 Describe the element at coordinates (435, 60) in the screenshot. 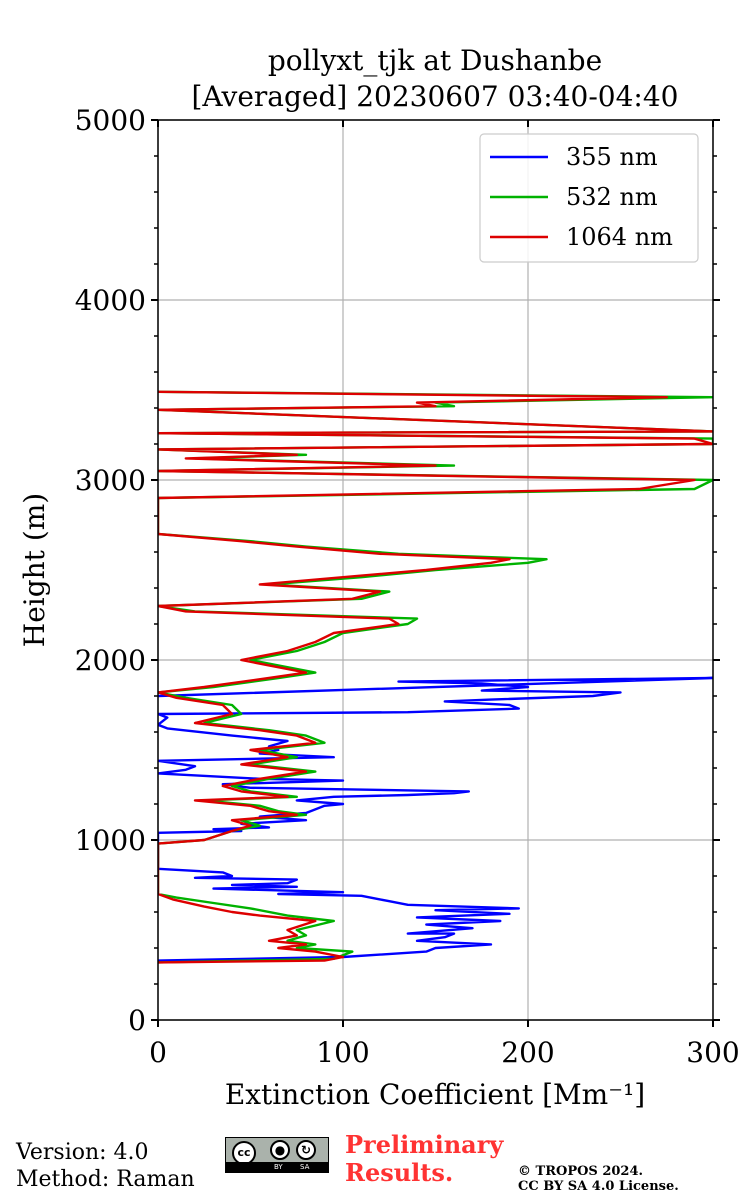

I see `chart-title-line1: pollyxt_tjk at Dushanbe` at that location.